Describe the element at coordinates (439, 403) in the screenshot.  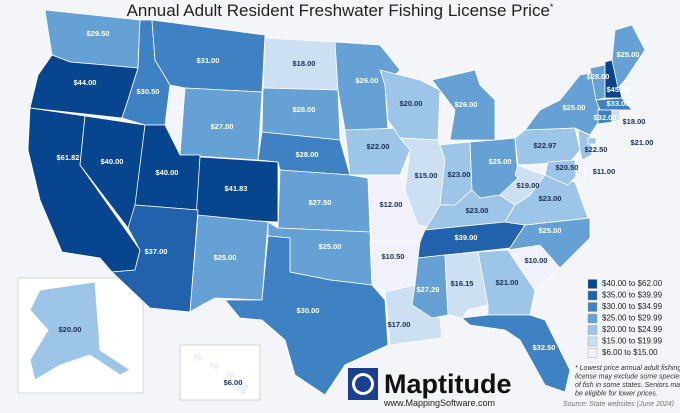
I see `logo-url: www.MappingSoftware.com` at that location.